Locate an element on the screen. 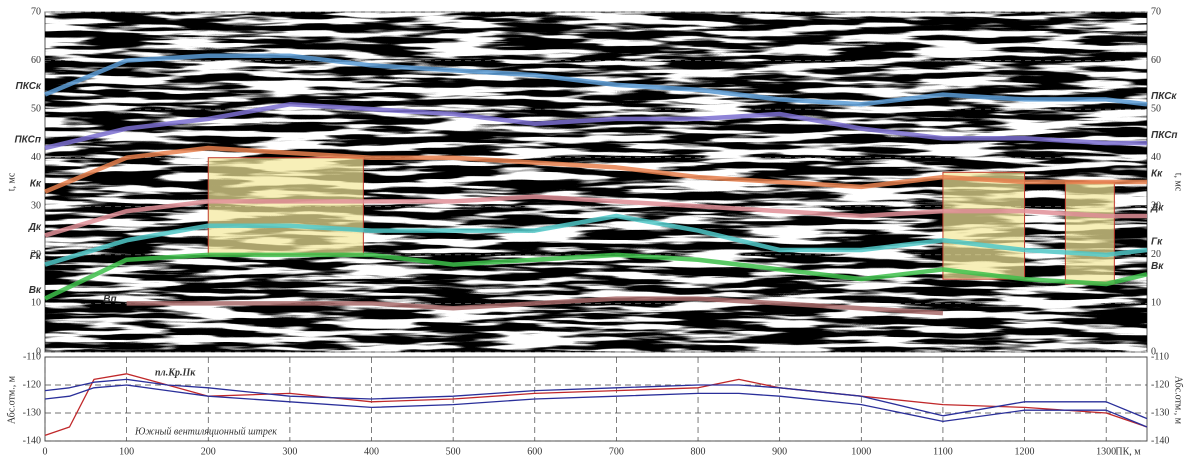 Image resolution: width=1192 pixels, height=459 pixels. y-axis-title: t, мс is located at coordinates (11, 181).